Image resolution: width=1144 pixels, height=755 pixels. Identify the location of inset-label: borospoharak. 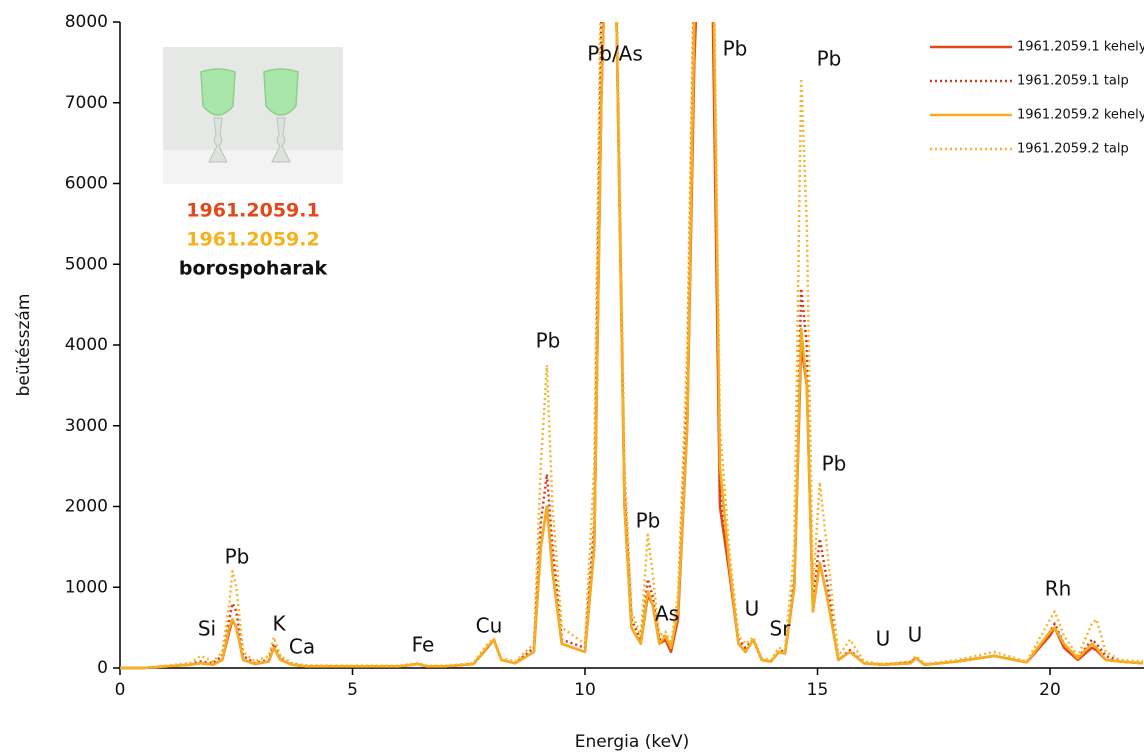
(253, 269).